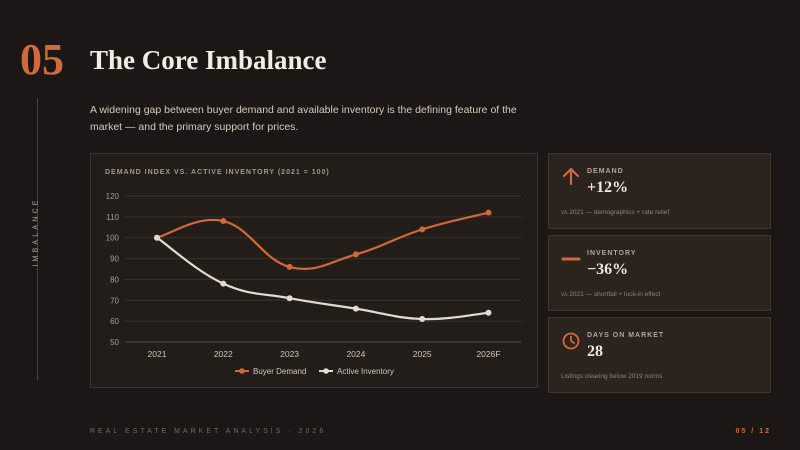 The image size is (800, 450). Describe the element at coordinates (322, 240) in the screenshot. I see `series-line-buyer-demand` at that location.